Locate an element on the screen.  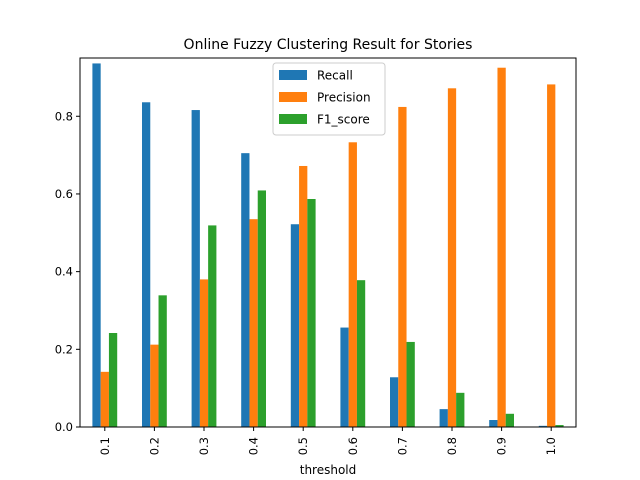
x-tick-label: 0.4 is located at coordinates (254, 446).